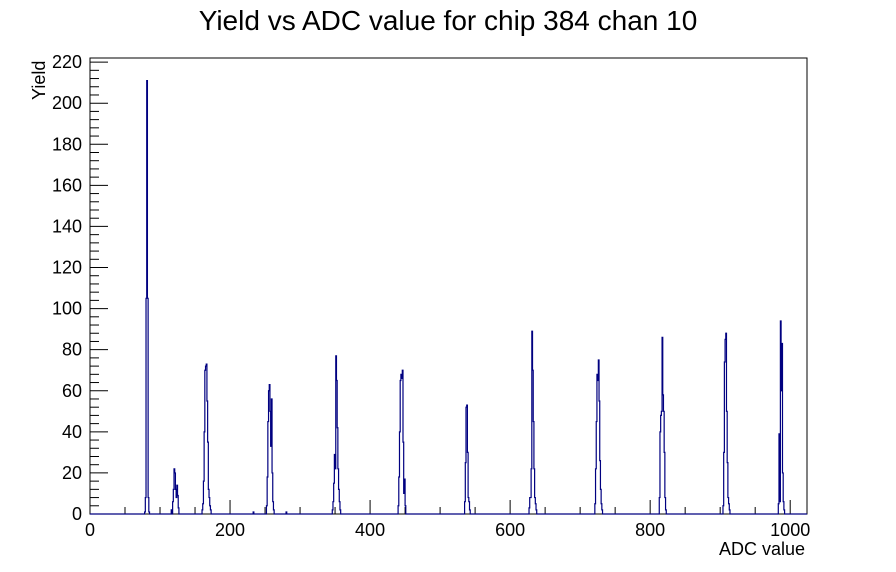 The image size is (896, 572). Describe the element at coordinates (72, 473) in the screenshot. I see `y-tick-label: 20` at that location.